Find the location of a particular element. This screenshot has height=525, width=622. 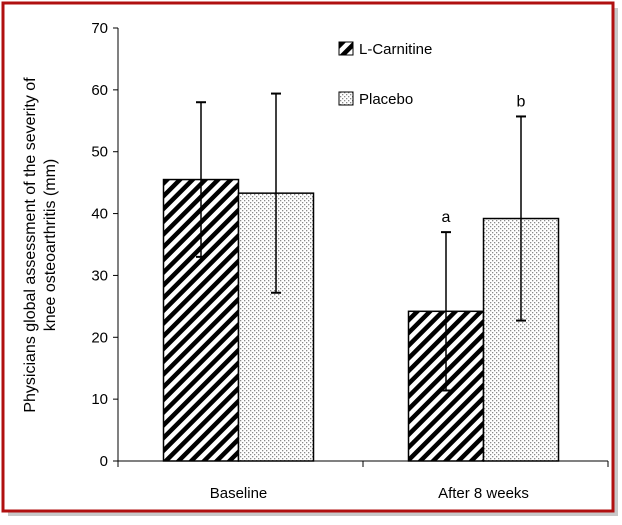

annotations: ab is located at coordinates (484, 159).